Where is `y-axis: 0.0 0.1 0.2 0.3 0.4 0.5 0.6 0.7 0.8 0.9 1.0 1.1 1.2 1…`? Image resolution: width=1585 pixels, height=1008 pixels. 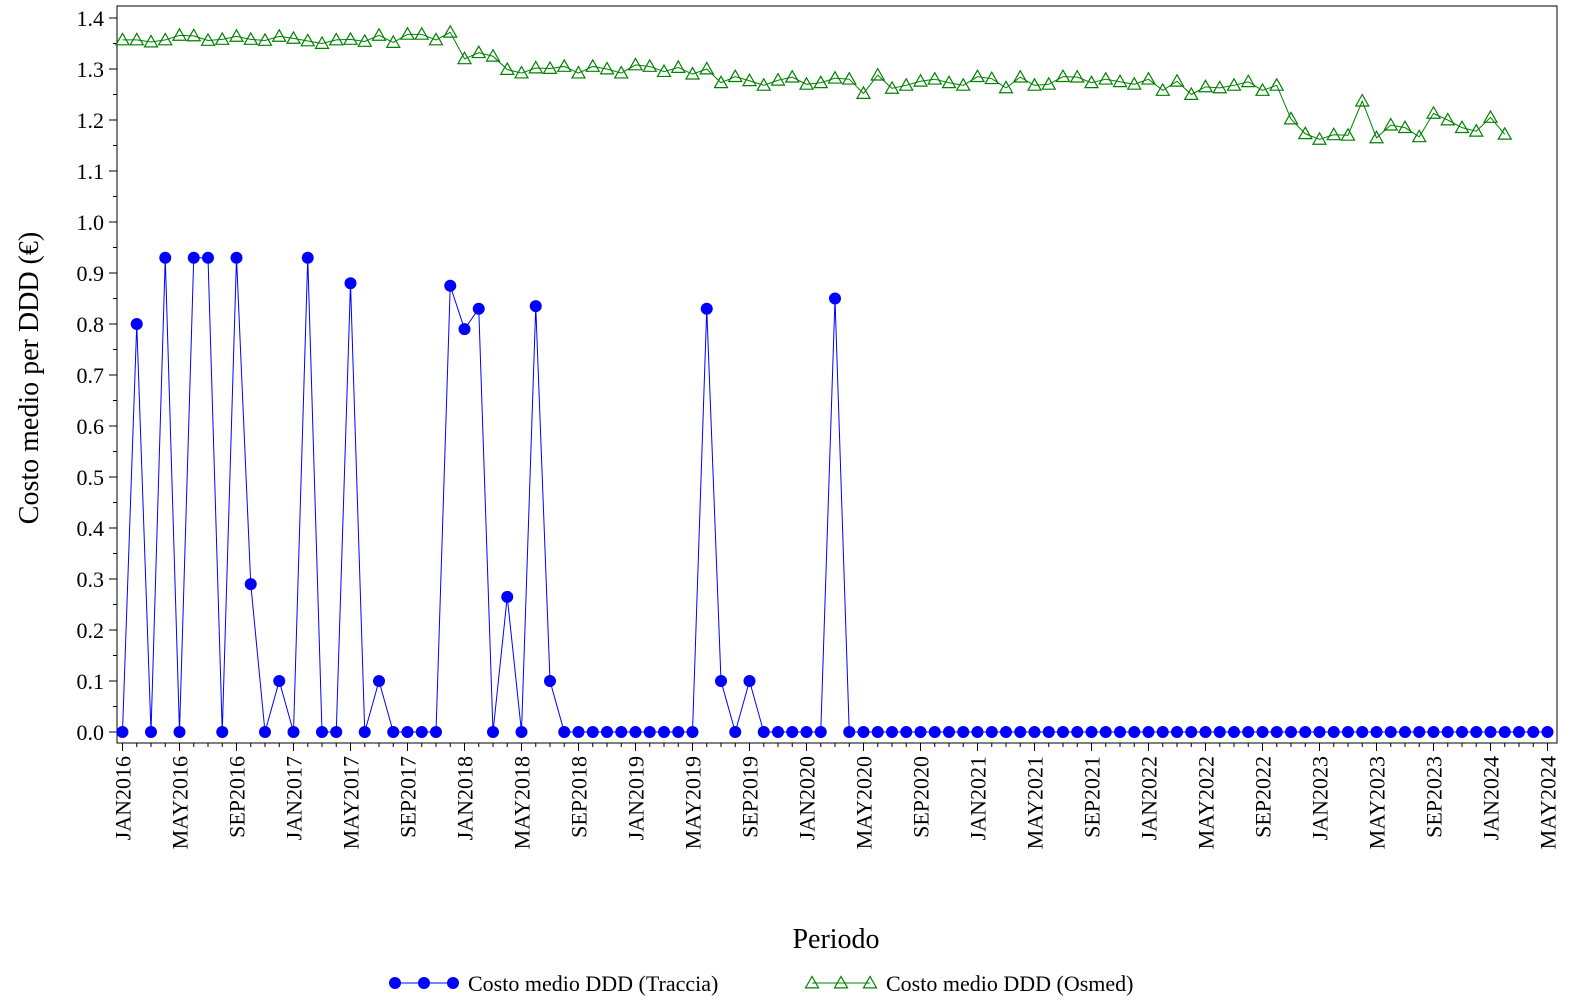 y-axis: 0.0 0.1 0.2 0.3 0.4 0.5 0.6 0.7 0.8 0.9 1.0 1.1 1.2 1… is located at coordinates (97, 375).